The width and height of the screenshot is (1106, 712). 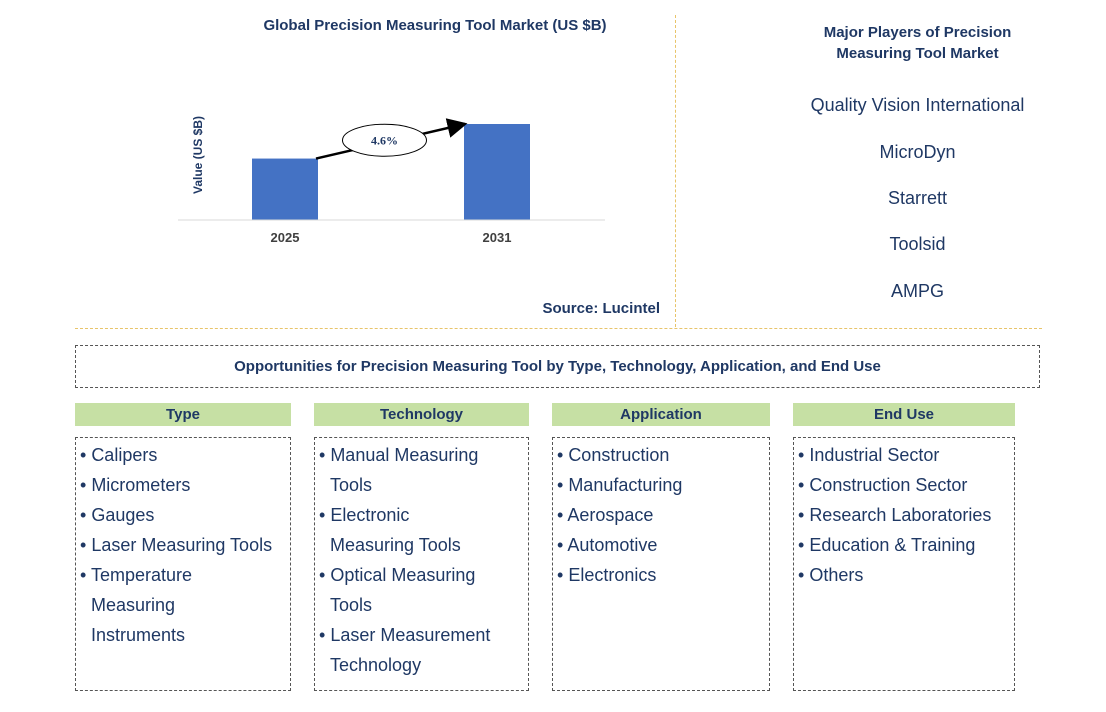 What do you see at coordinates (661, 515) in the screenshot?
I see `list-item: Aerospace` at bounding box center [661, 515].